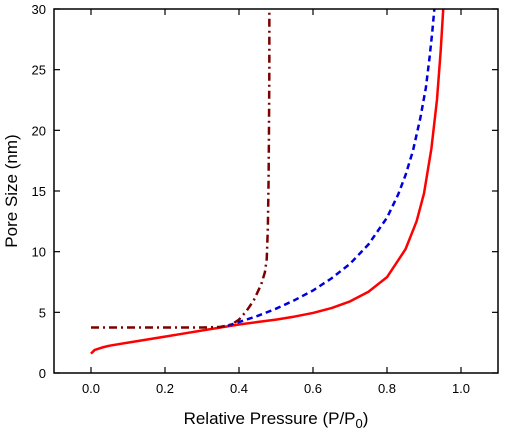  What do you see at coordinates (42, 312) in the screenshot?
I see `y-tick-label: 5` at bounding box center [42, 312].